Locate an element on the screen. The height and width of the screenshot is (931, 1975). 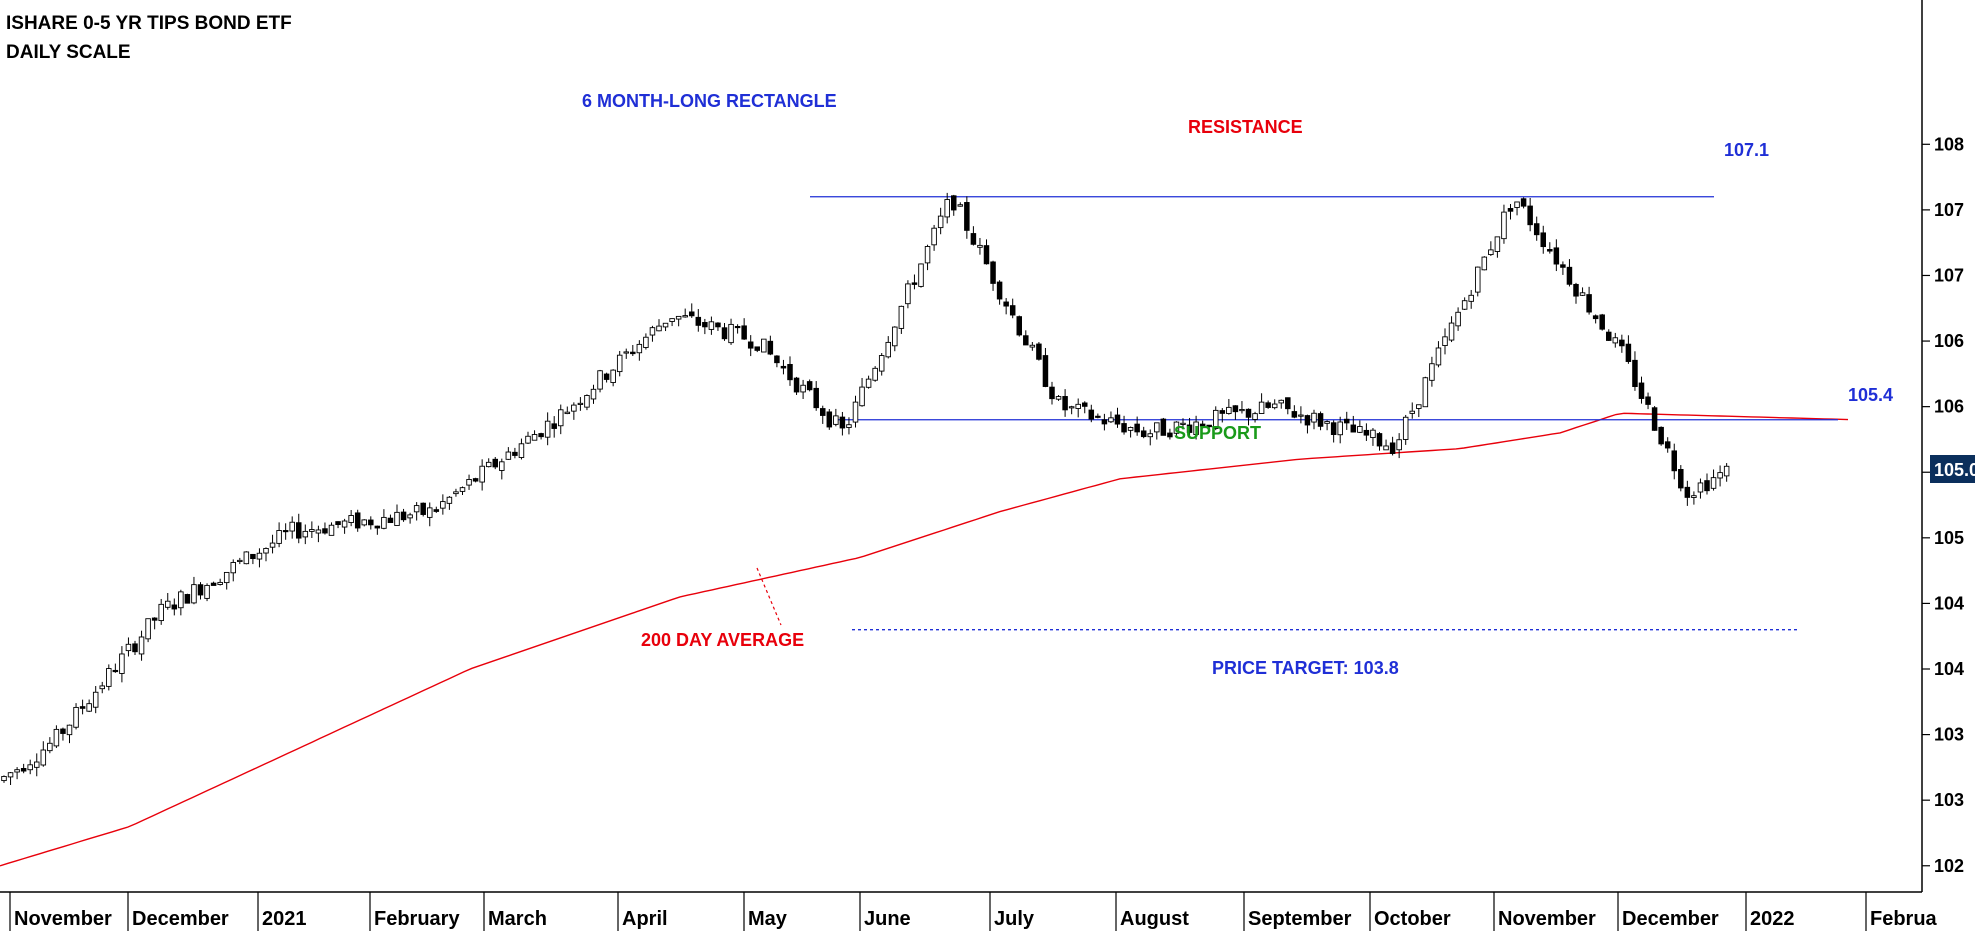
x-tick-label: October is located at coordinates (1412, 919).